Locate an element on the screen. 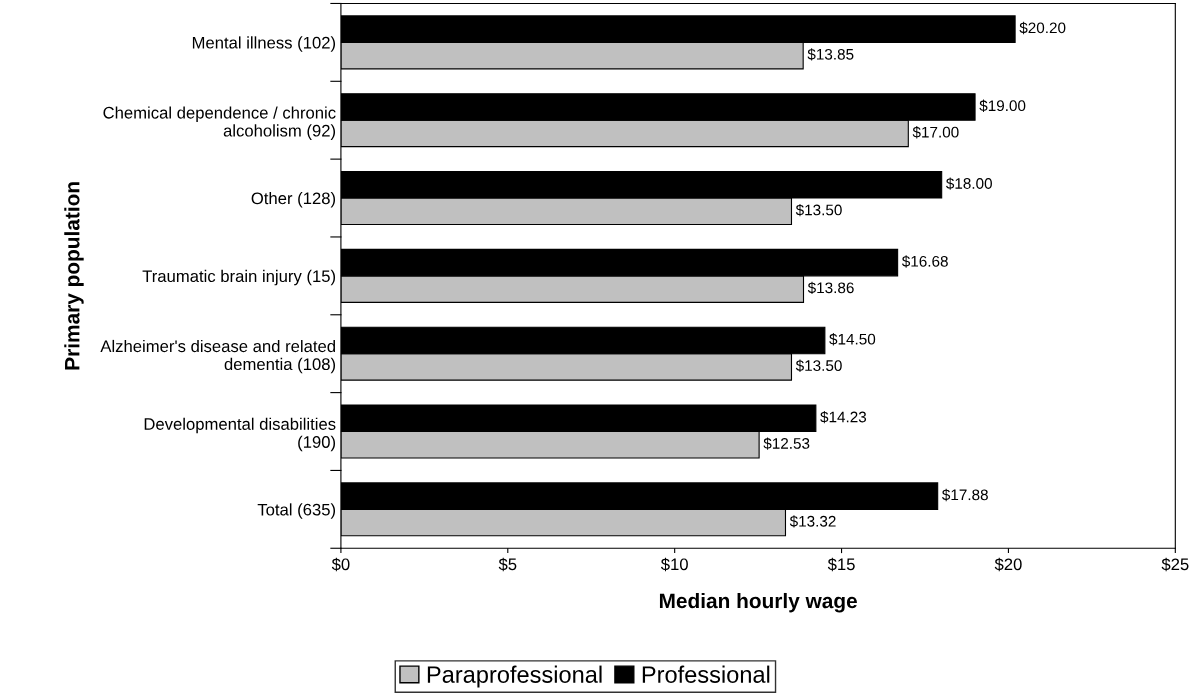  data-label: $14.23 is located at coordinates (843, 417).